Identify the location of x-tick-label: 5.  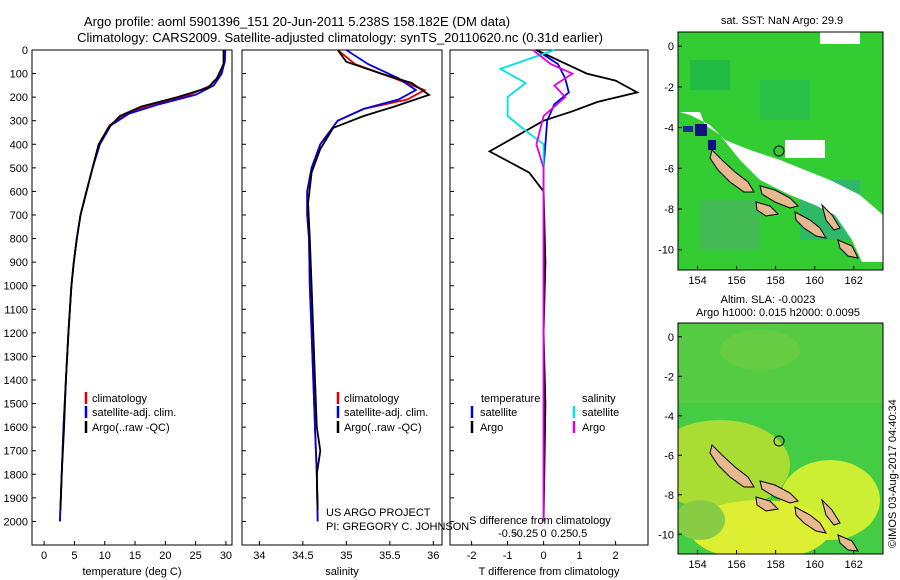
(74, 556).